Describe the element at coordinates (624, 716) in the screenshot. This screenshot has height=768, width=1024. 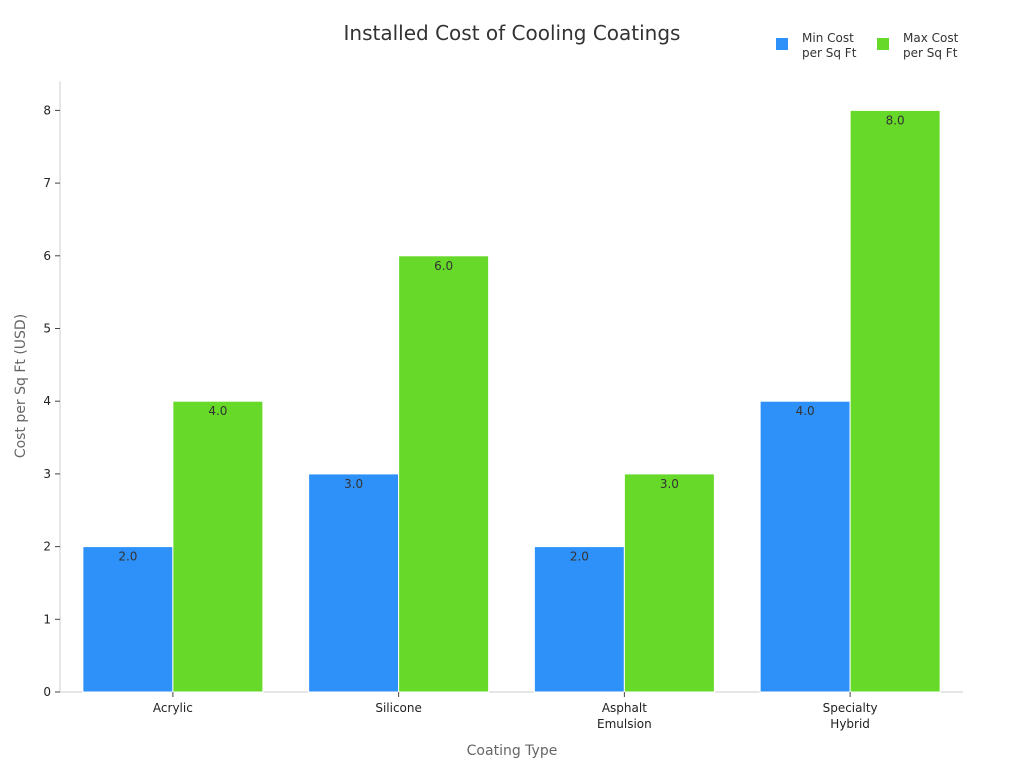
I see `x-tick-label: Asphalt Emulsion` at that location.